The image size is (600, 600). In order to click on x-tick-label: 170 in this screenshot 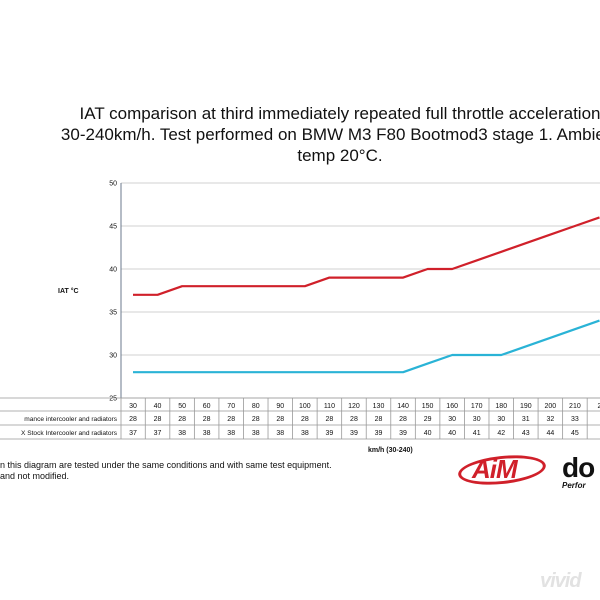, I will do `click(477, 406)`.